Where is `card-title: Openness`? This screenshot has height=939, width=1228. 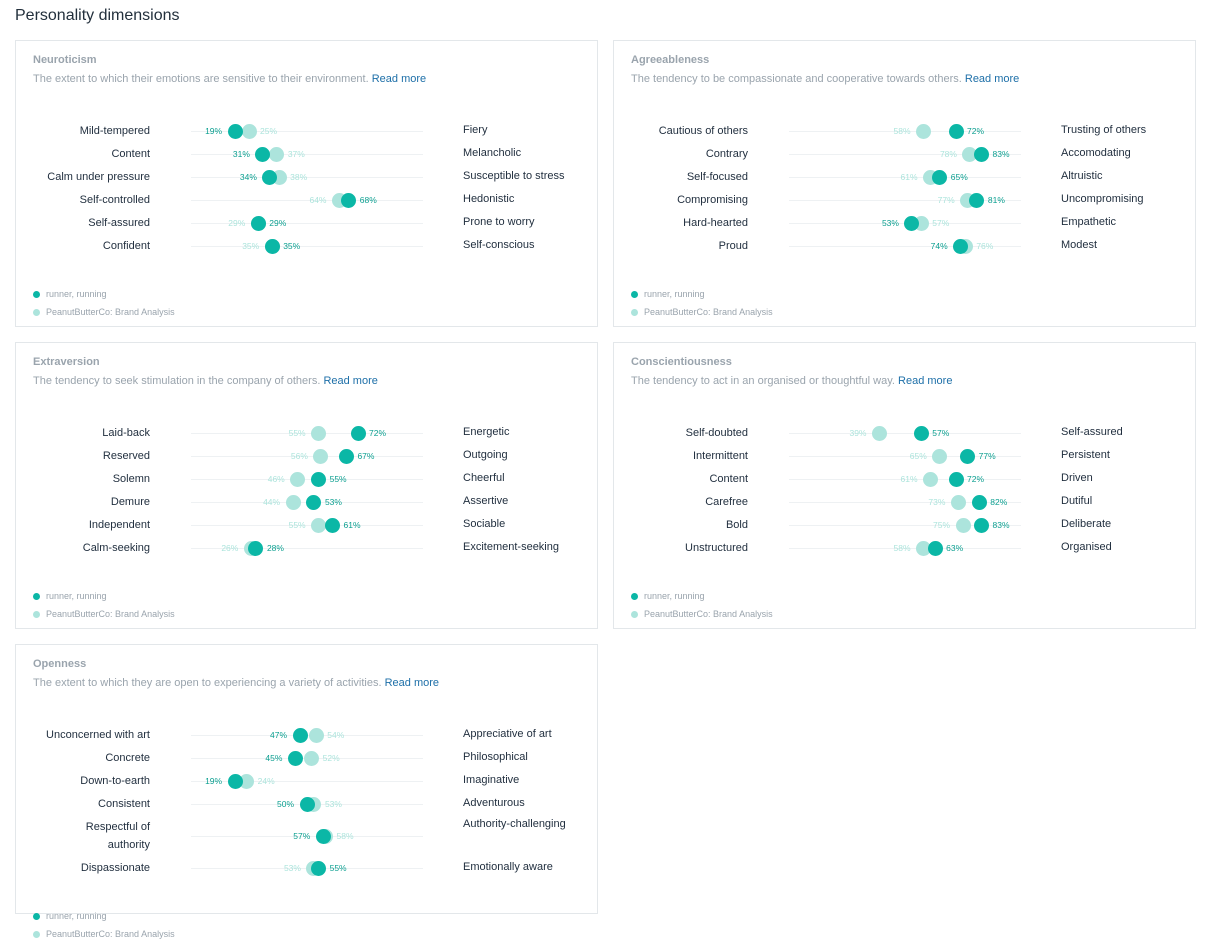 card-title: Openness is located at coordinates (60, 664).